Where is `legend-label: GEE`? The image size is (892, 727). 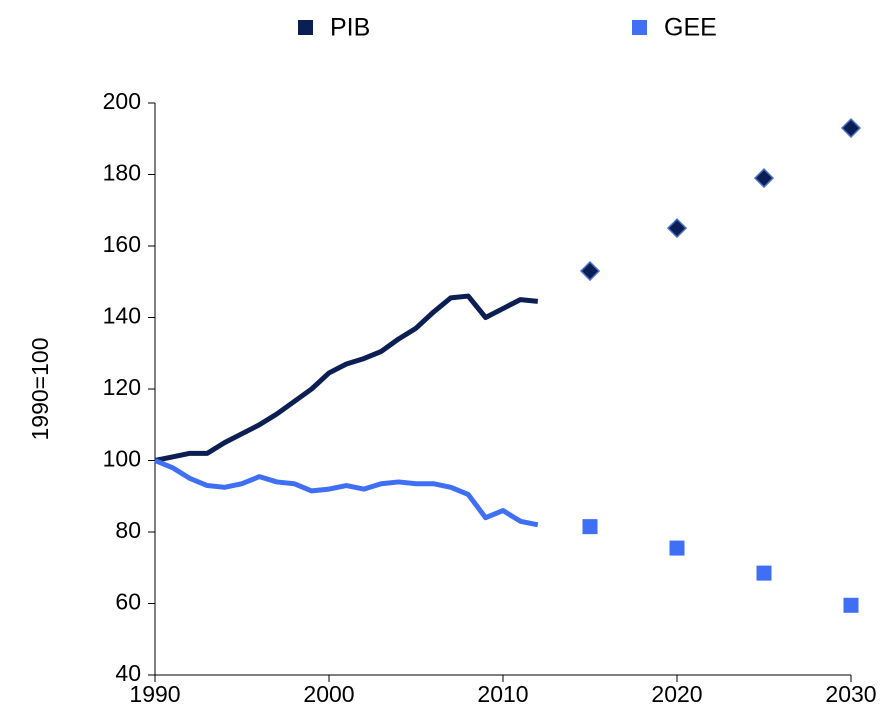
legend-label: GEE is located at coordinates (690, 28).